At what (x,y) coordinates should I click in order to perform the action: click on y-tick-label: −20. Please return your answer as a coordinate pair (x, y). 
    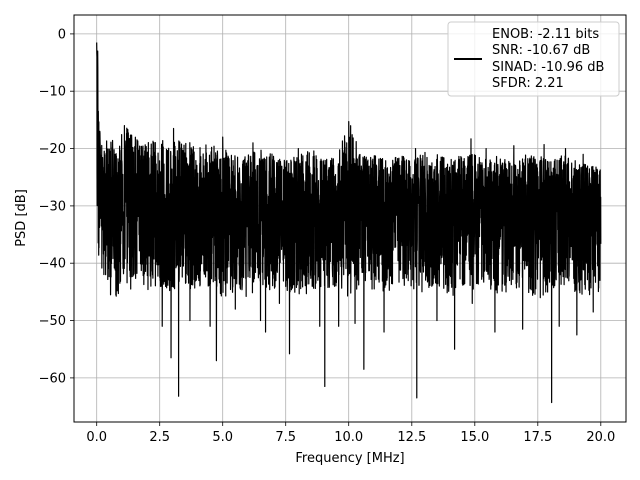
    Looking at the image, I should click on (52, 149).